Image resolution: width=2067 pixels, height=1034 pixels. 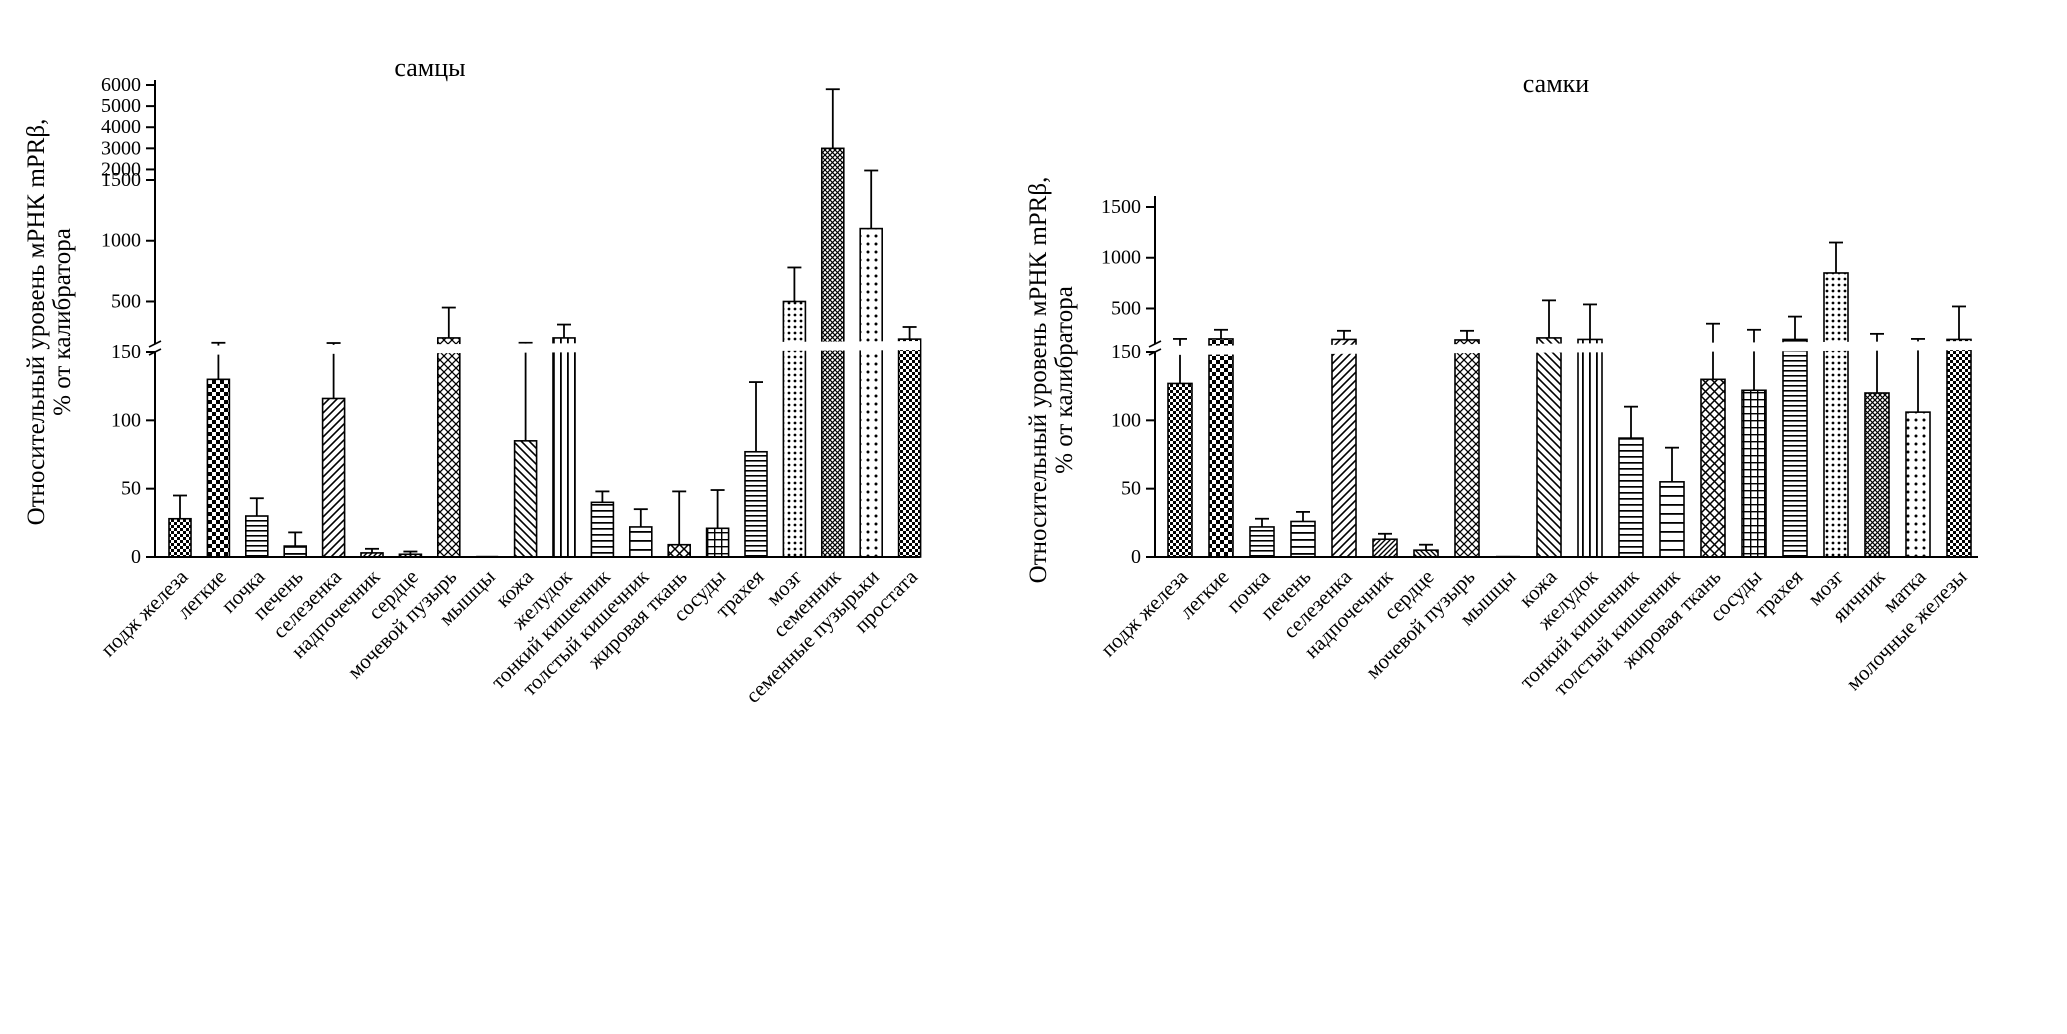 I want to click on y-tick-label: 6000, so click(x=121, y=85).